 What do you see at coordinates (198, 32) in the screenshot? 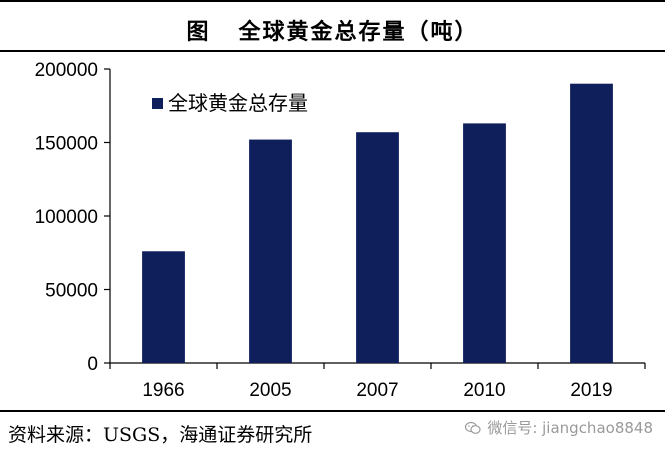
I see `figure-prefix: 图` at bounding box center [198, 32].